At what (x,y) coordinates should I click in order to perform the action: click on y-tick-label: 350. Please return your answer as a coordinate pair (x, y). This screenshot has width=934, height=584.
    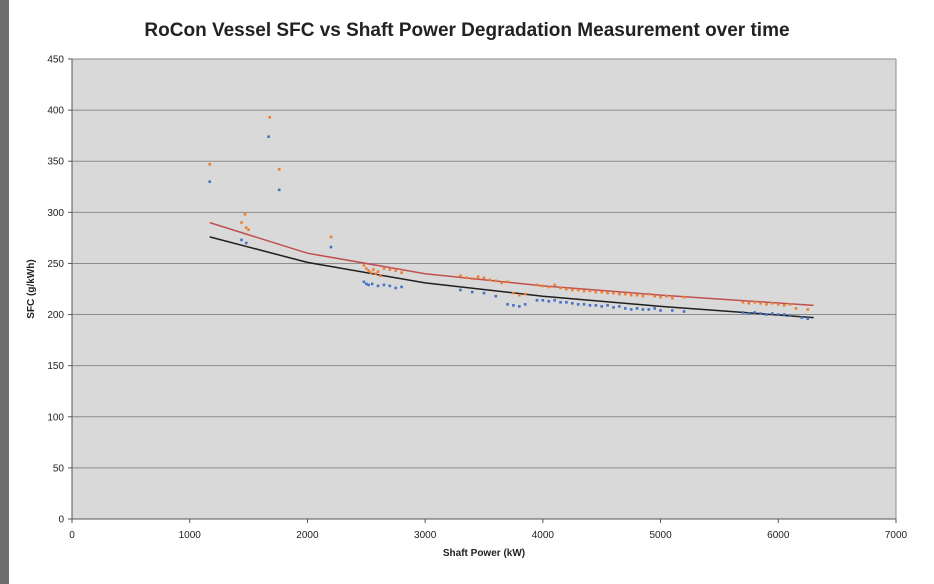
    Looking at the image, I should click on (55, 162).